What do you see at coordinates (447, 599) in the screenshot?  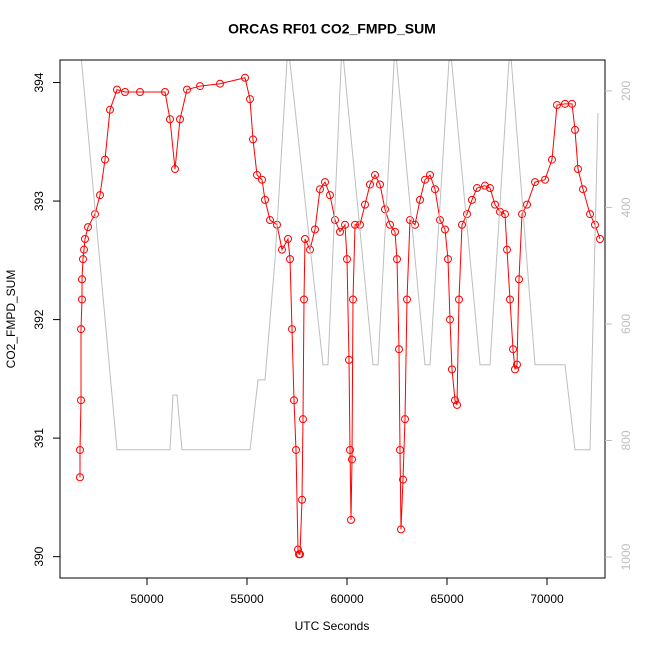 I see `x-tick-label: 65000` at bounding box center [447, 599].